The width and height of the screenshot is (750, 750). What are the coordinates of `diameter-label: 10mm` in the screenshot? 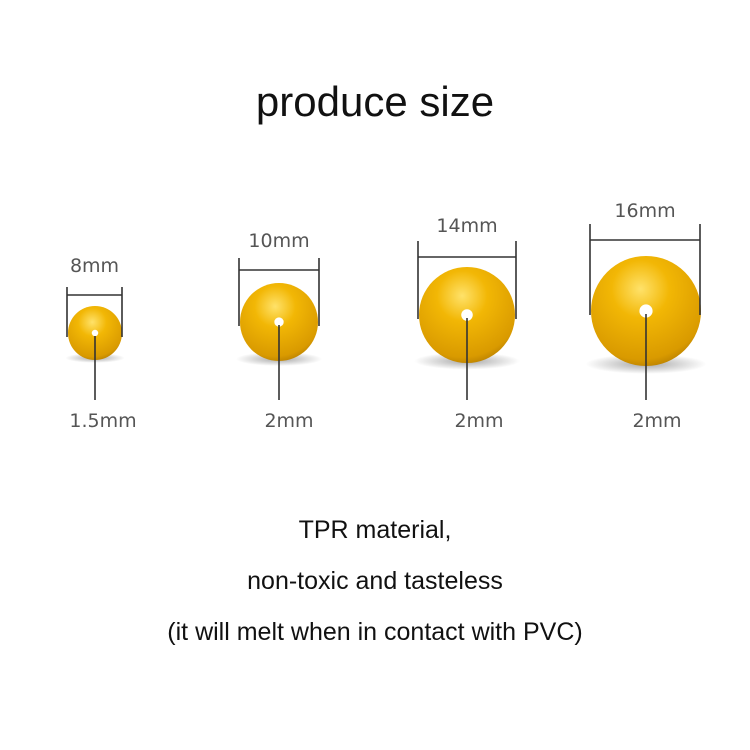 It's located at (278, 241).